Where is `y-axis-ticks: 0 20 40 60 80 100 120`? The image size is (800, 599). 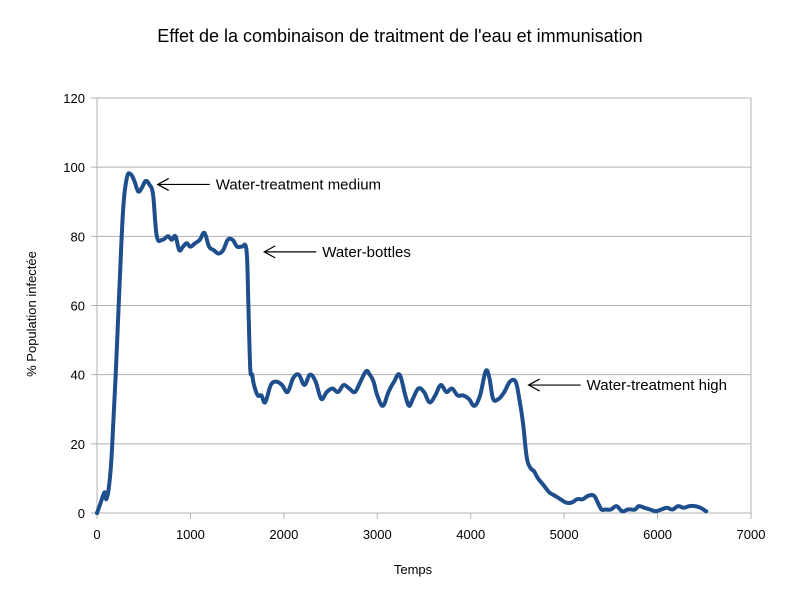
y-axis-ticks: 0 20 40 60 80 100 120 is located at coordinates (80, 306).